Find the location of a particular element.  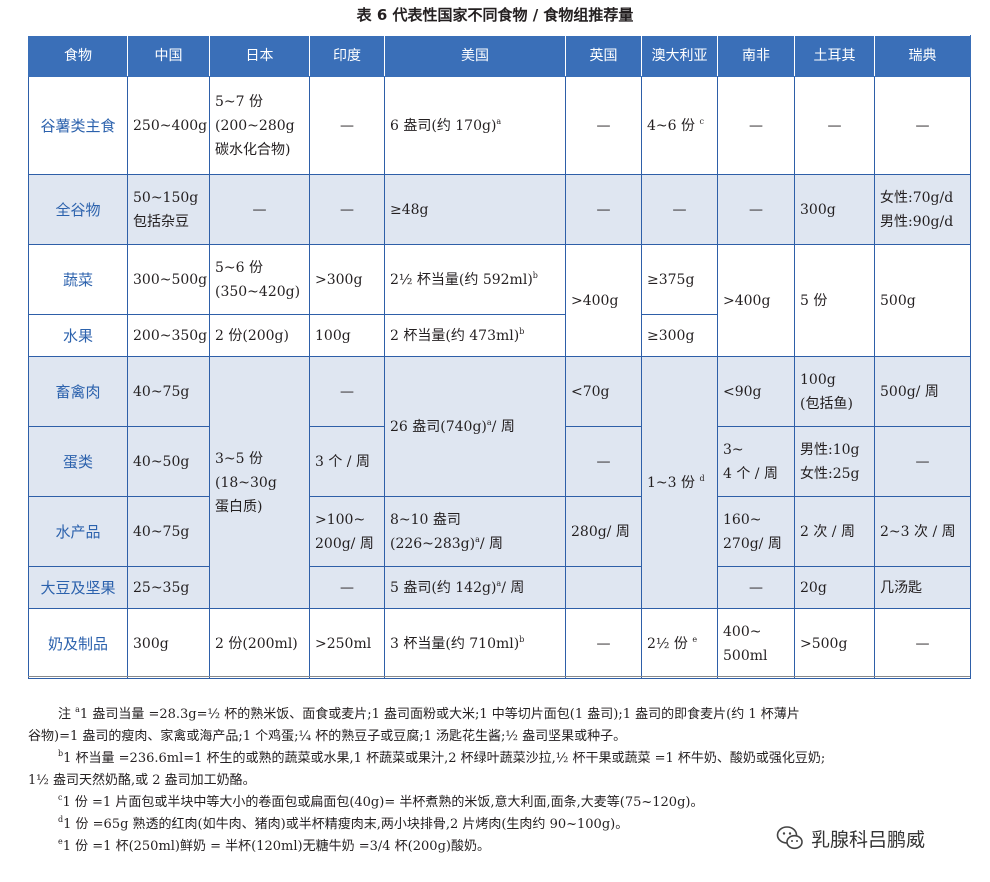

cell-sweden: 几汤匙 is located at coordinates (922, 587).